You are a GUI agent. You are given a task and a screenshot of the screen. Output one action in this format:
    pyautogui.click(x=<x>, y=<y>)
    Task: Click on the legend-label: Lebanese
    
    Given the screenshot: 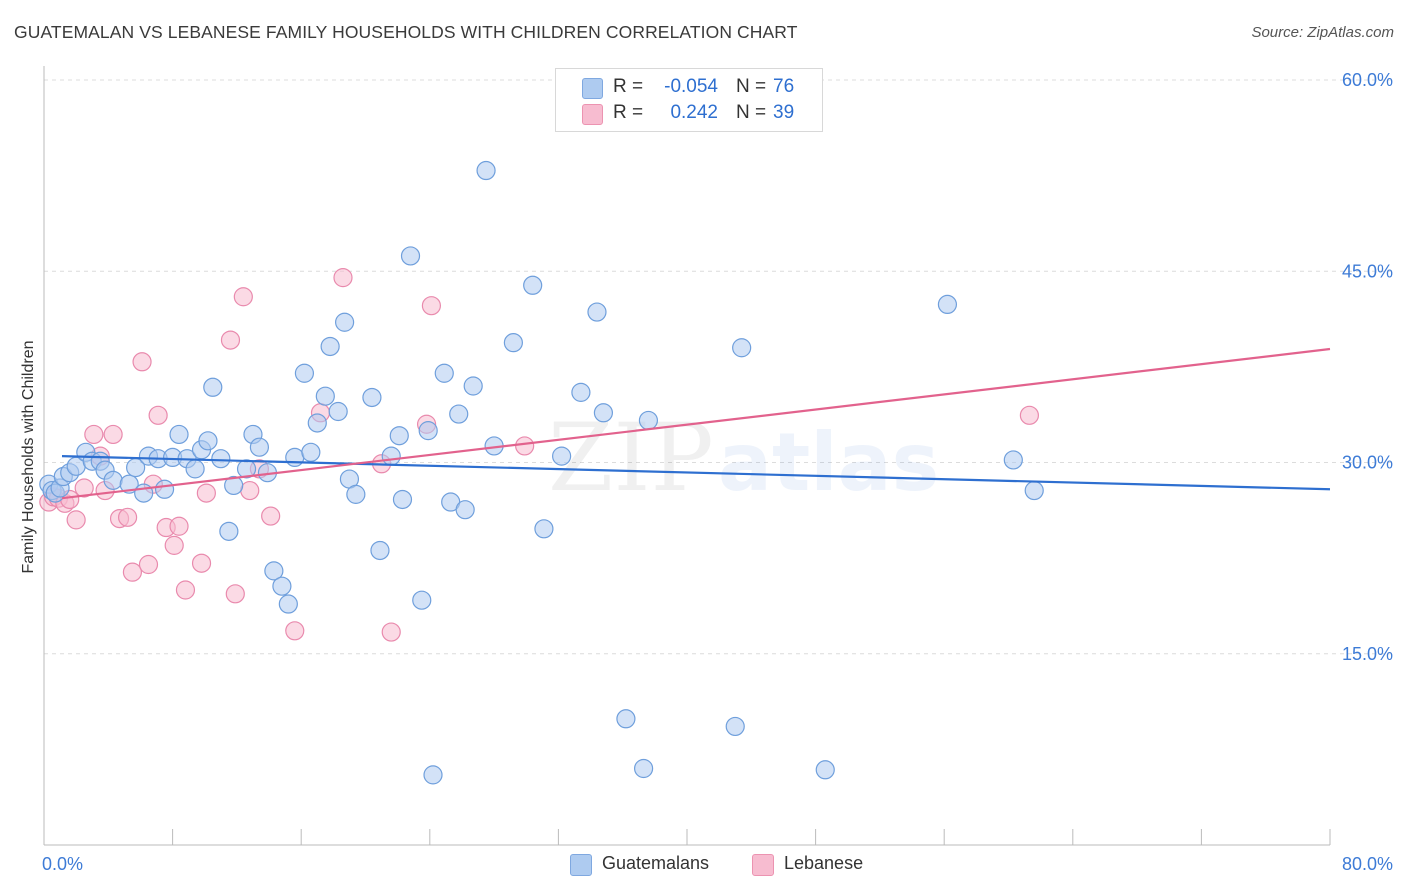 What is the action you would take?
    pyautogui.click(x=824, y=863)
    